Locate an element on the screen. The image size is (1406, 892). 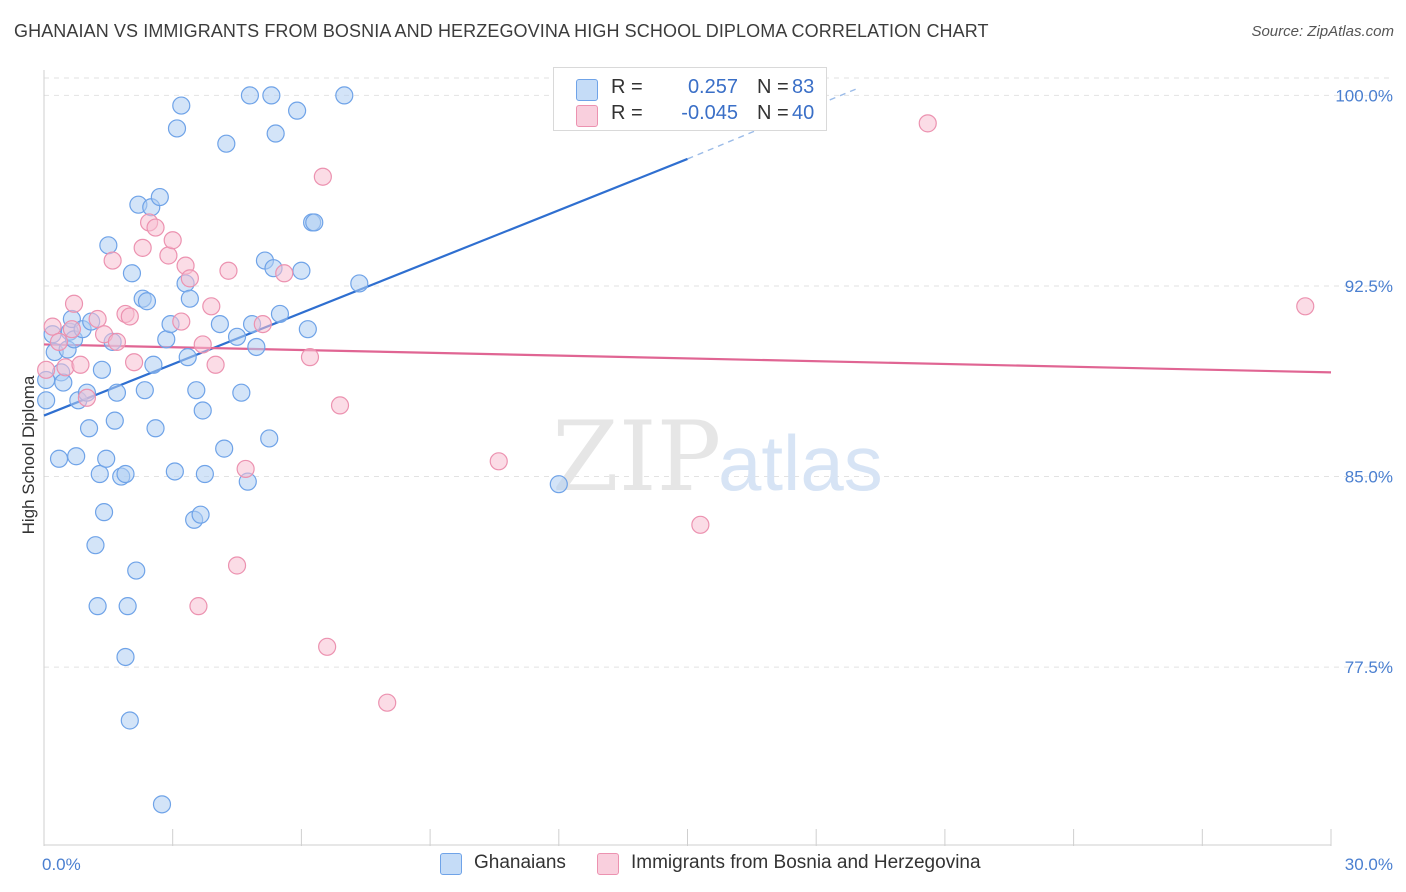
y-tick-label: 85.0% is located at coordinates (1369, 477).